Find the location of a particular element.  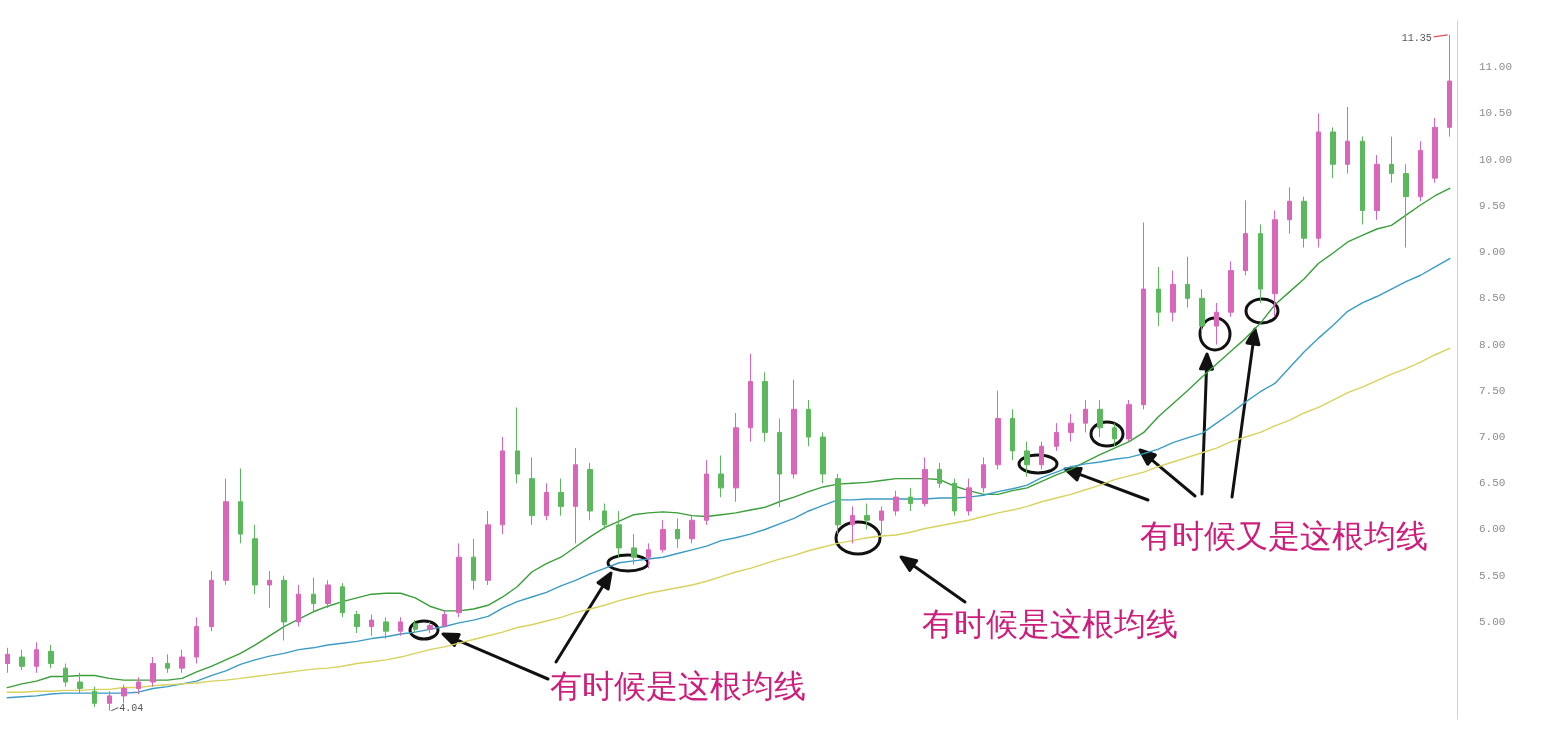

y-tick-label: 9.00 is located at coordinates (1492, 252).